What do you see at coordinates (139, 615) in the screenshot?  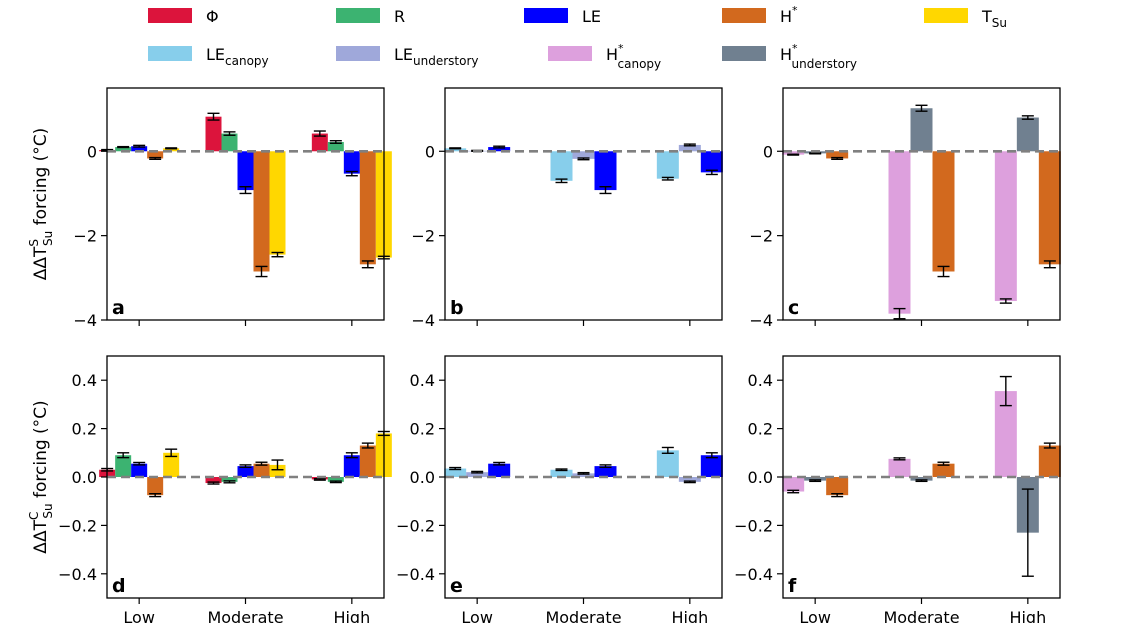 I see `xtick-label-d-low: Low` at bounding box center [139, 615].